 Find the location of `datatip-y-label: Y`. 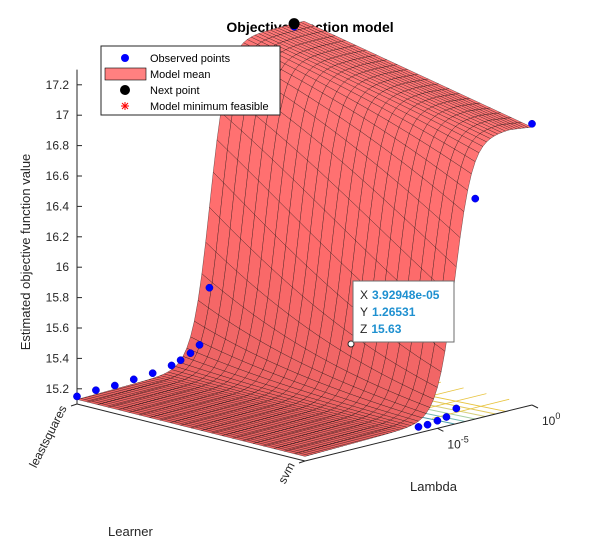

datatip-y-label: Y is located at coordinates (364, 312).